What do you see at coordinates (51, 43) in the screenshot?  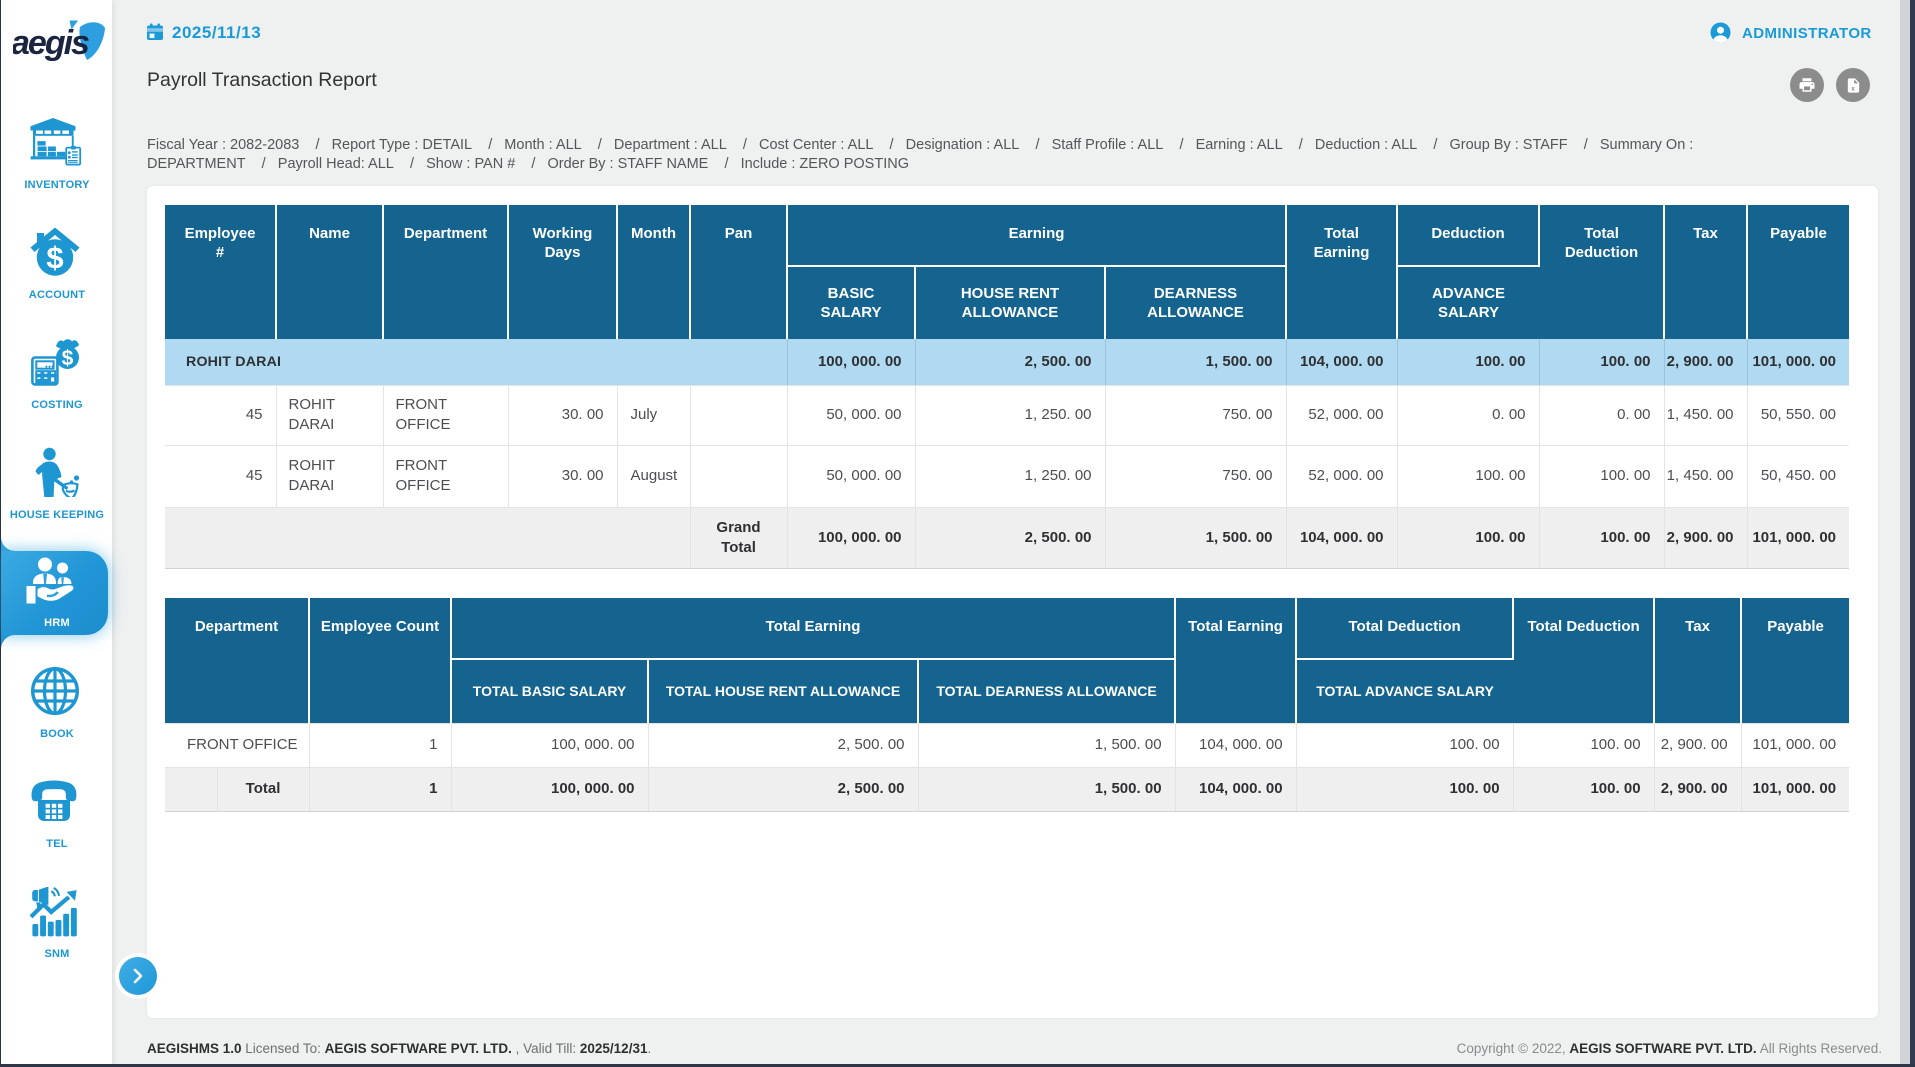 I see `svg-text: aegis` at bounding box center [51, 43].